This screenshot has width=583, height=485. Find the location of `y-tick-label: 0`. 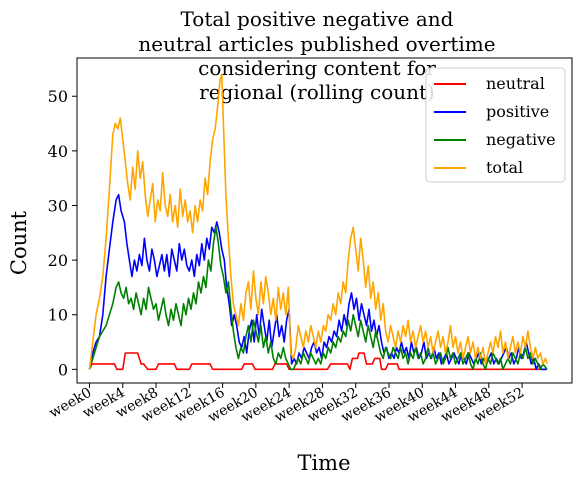

y-tick-label: 0 is located at coordinates (63, 369).